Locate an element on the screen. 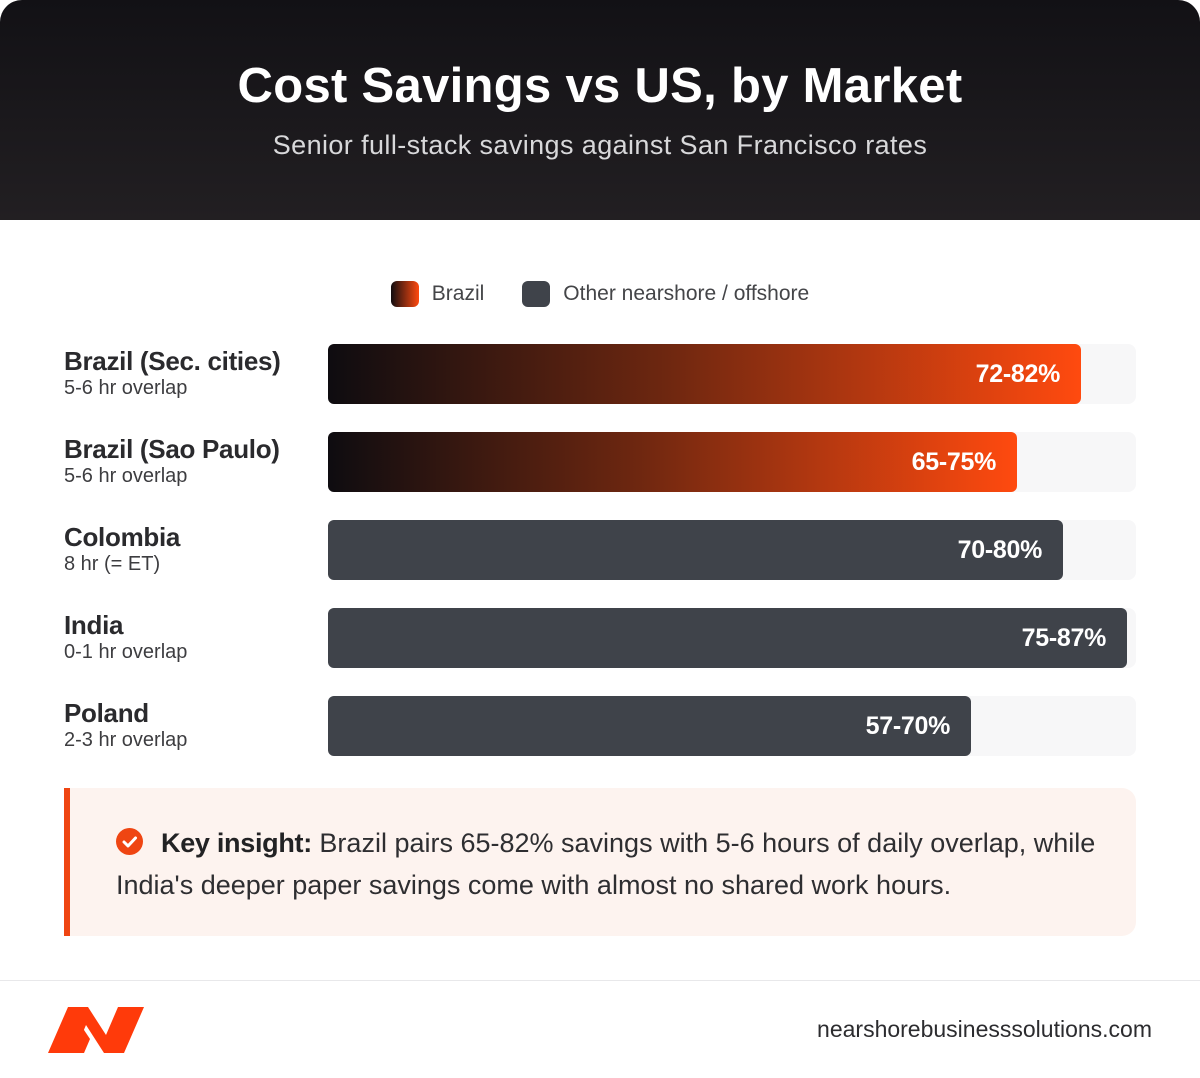 Image resolution: width=1200 pixels, height=1078 pixels. footer-website: nearshorebusinesssolutions.com is located at coordinates (984, 1029).